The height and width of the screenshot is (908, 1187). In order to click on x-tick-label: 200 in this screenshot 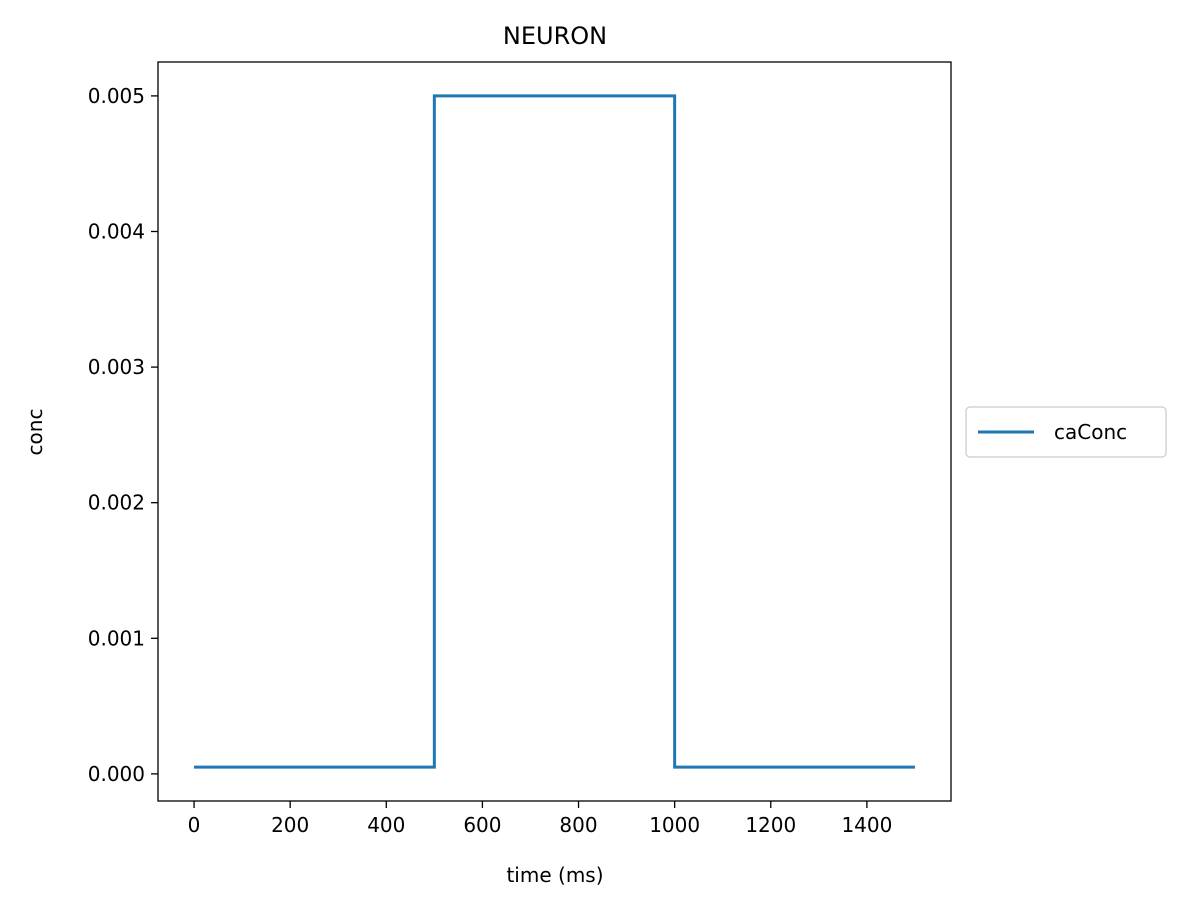, I will do `click(290, 825)`.